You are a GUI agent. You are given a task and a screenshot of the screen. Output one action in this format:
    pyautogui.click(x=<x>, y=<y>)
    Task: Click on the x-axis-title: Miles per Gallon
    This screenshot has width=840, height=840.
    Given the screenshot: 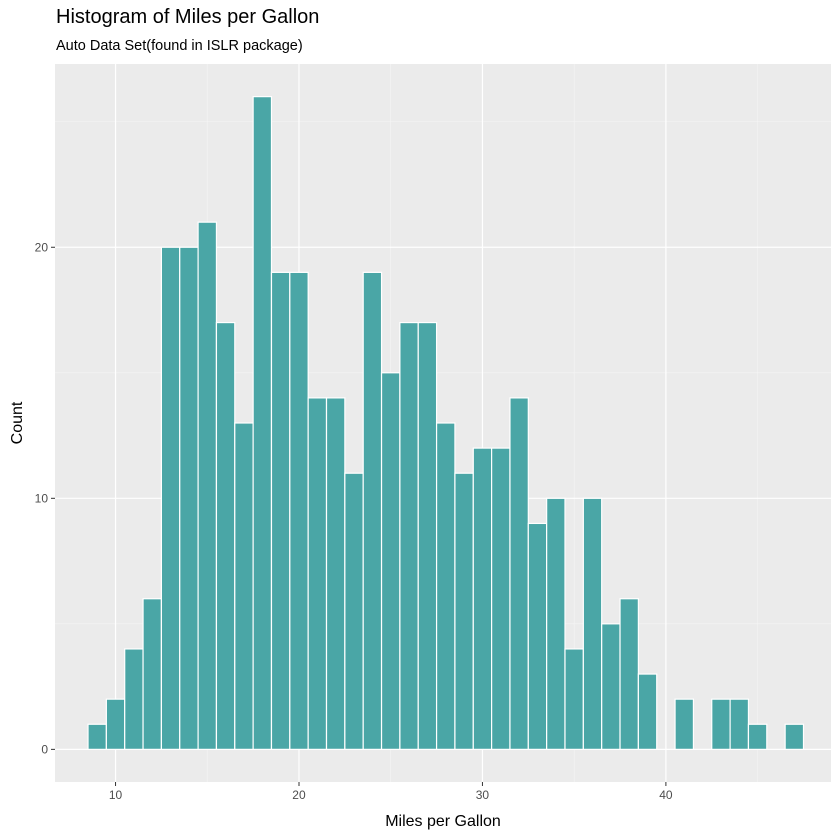 What is the action you would take?
    pyautogui.click(x=443, y=821)
    